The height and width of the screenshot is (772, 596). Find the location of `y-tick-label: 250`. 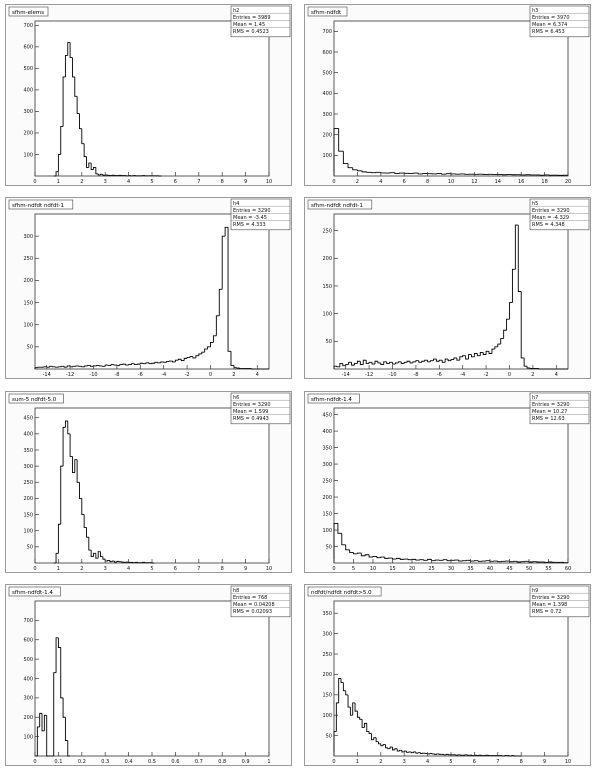

y-tick-label: 250 is located at coordinates (327, 231).